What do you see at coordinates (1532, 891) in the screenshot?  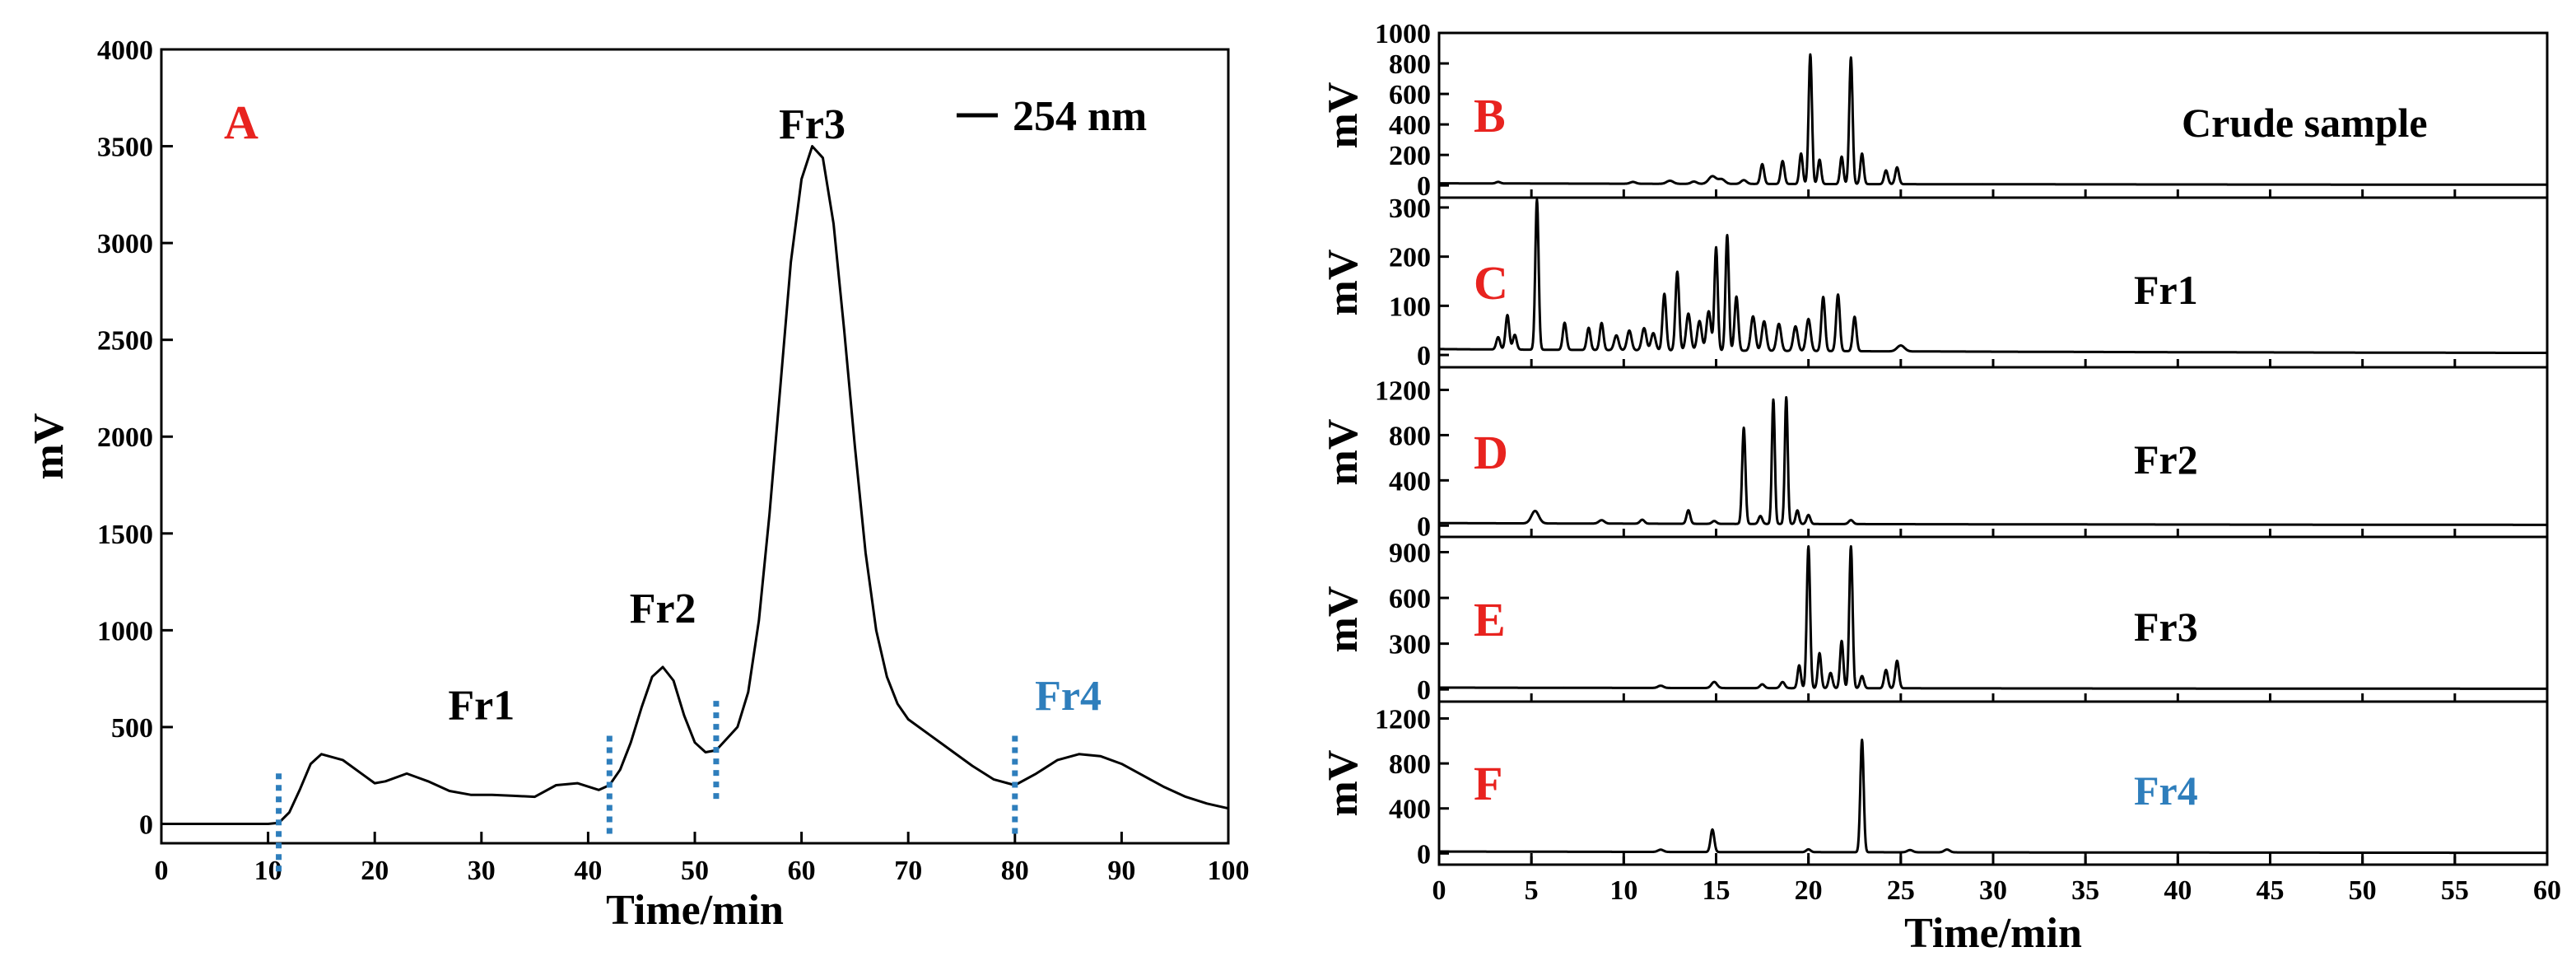 I see `panel-f-x-tick-label: 5` at bounding box center [1532, 891].